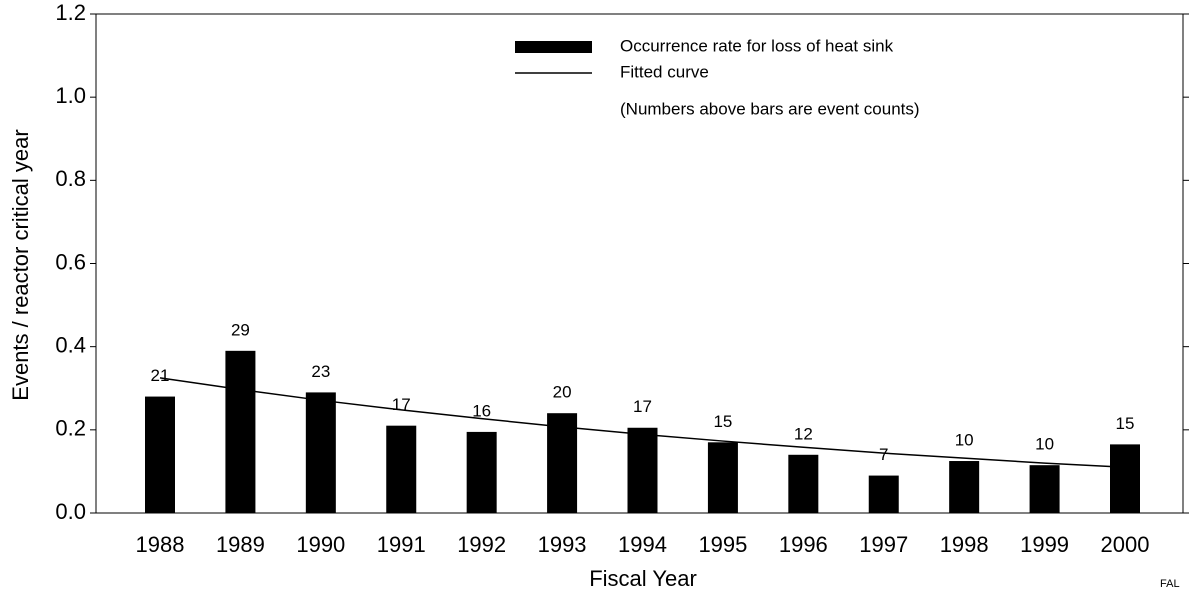 This screenshot has width=1196, height=599. Describe the element at coordinates (160, 375) in the screenshot. I see `event-count-label: 21` at that location.